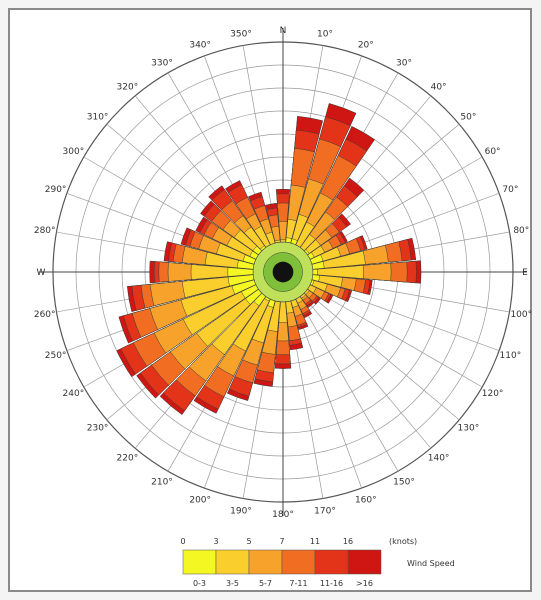  Describe the element at coordinates (323, 272) in the screenshot. I see `bar-segment` at that location.